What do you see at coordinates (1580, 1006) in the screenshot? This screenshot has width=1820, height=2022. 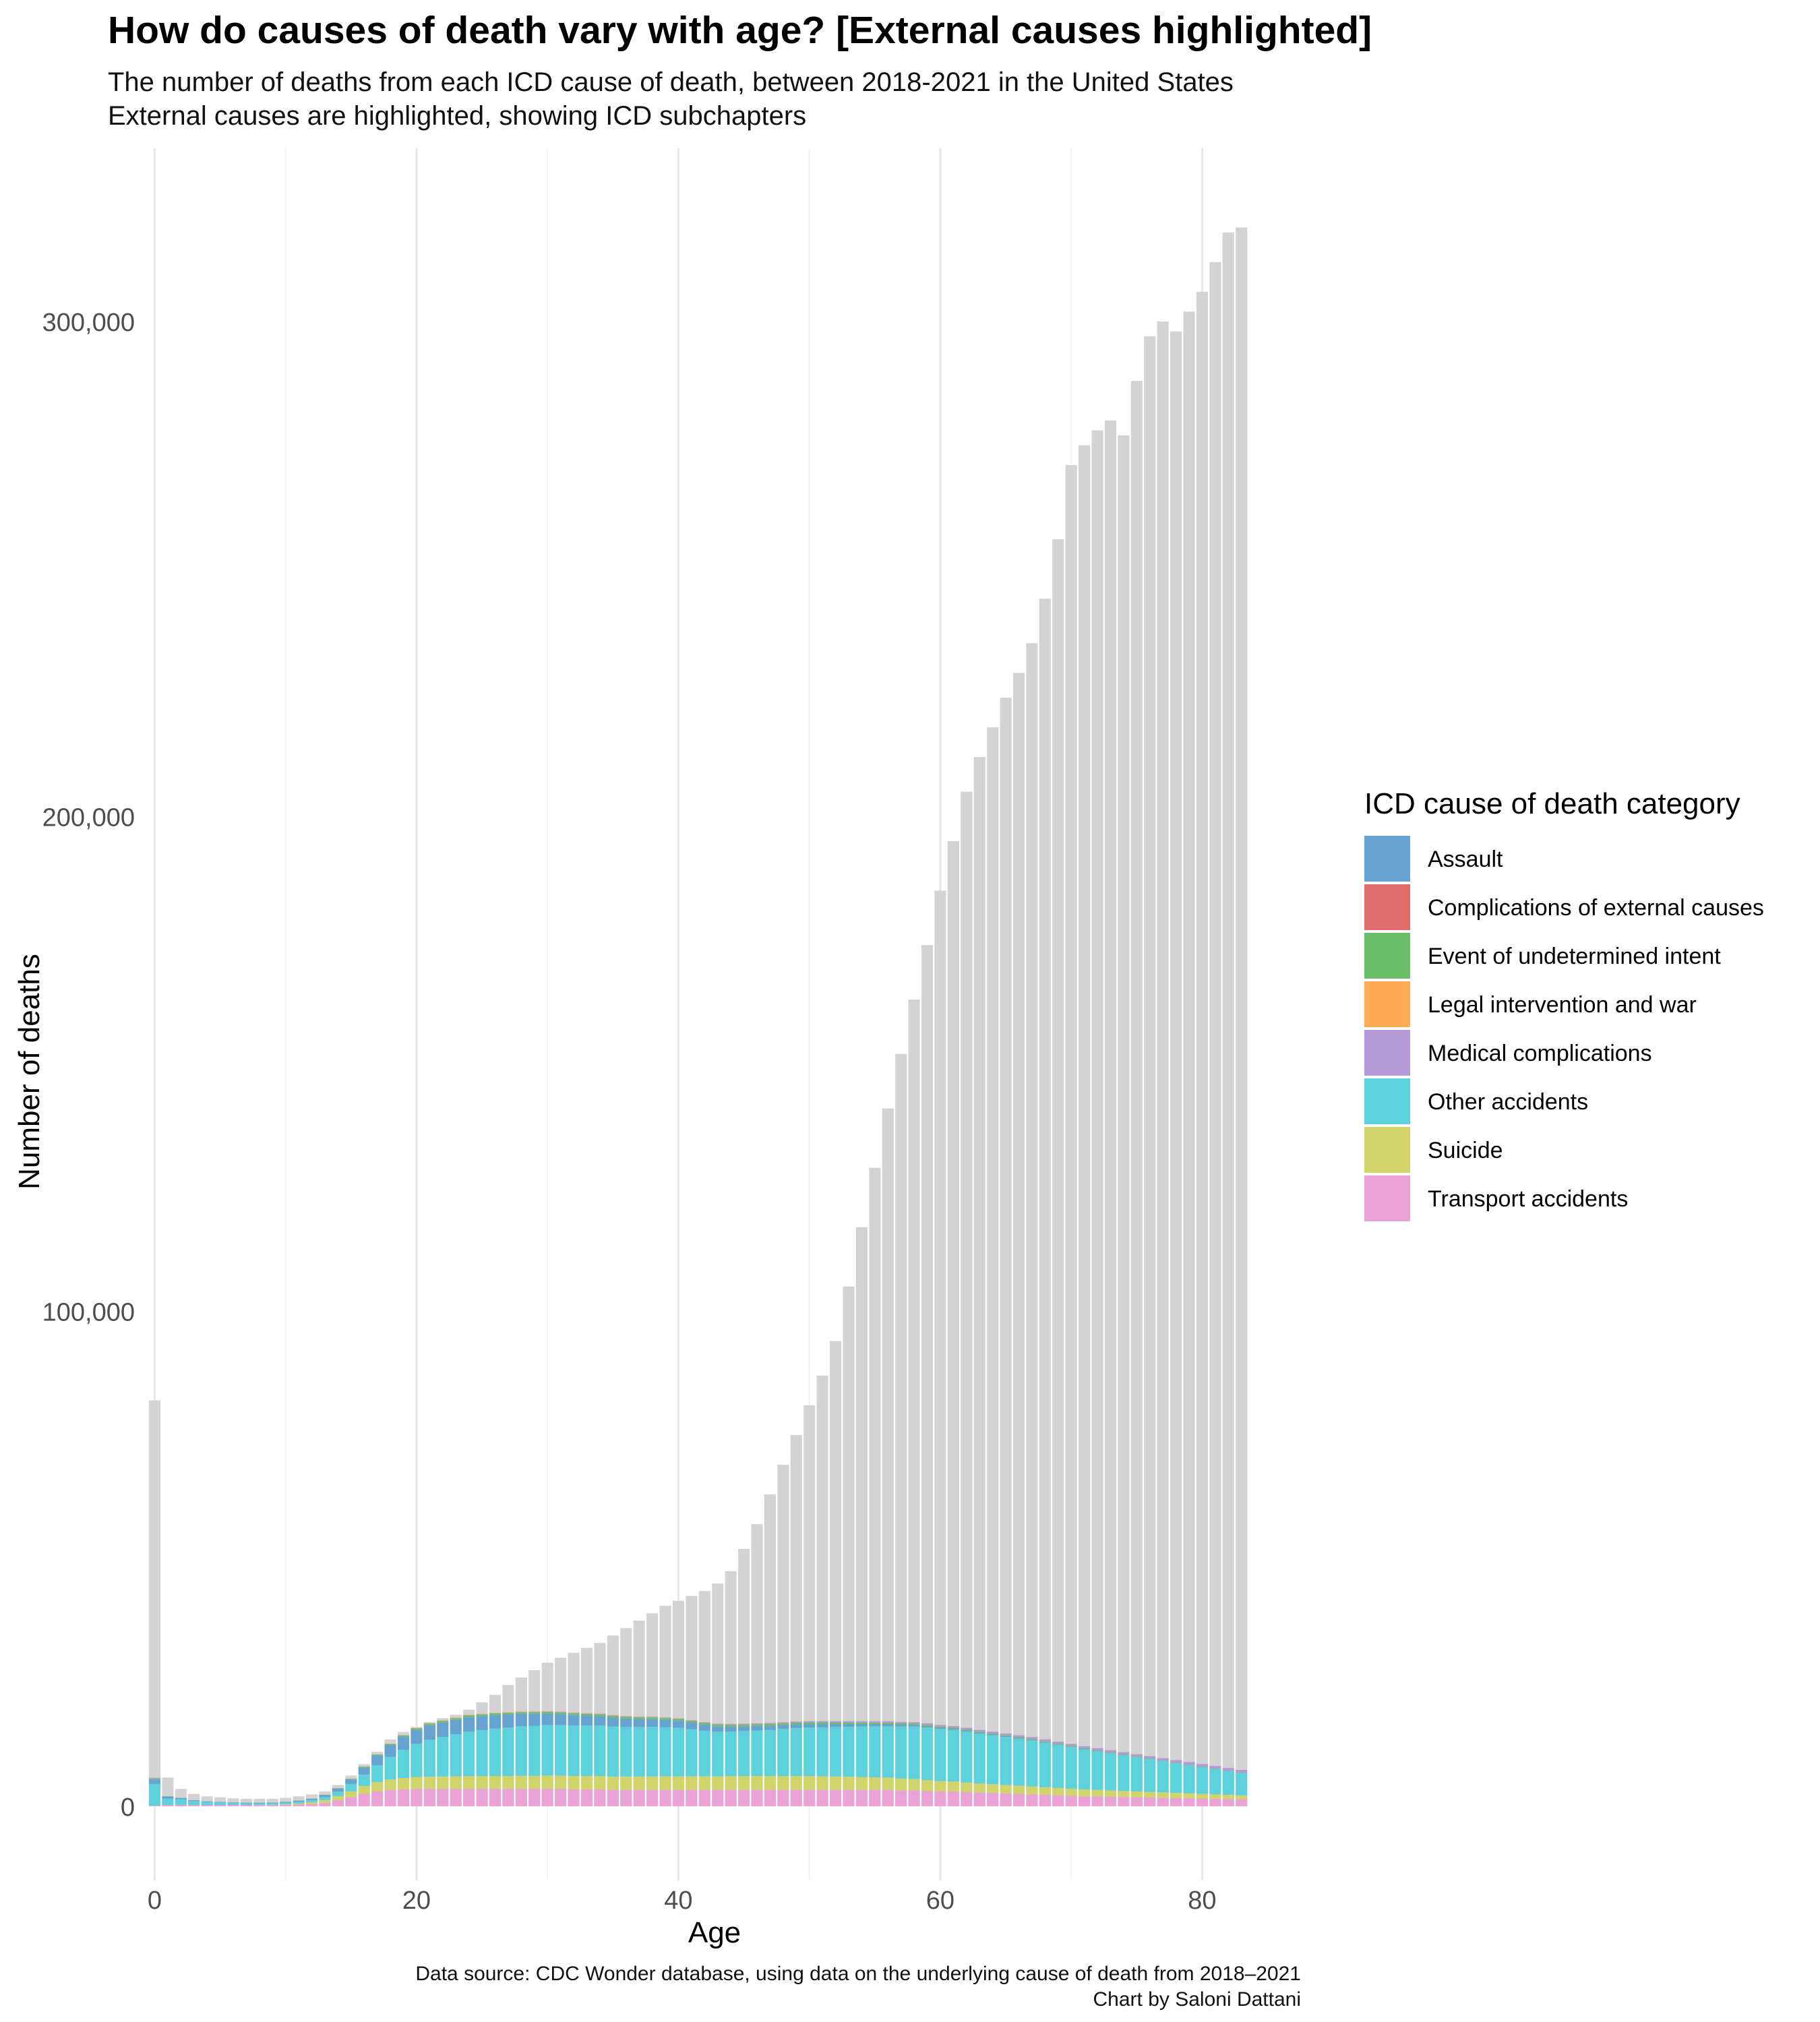 I see `legend-item-legal-intervention-and-war: Legal intervention and war` at bounding box center [1580, 1006].